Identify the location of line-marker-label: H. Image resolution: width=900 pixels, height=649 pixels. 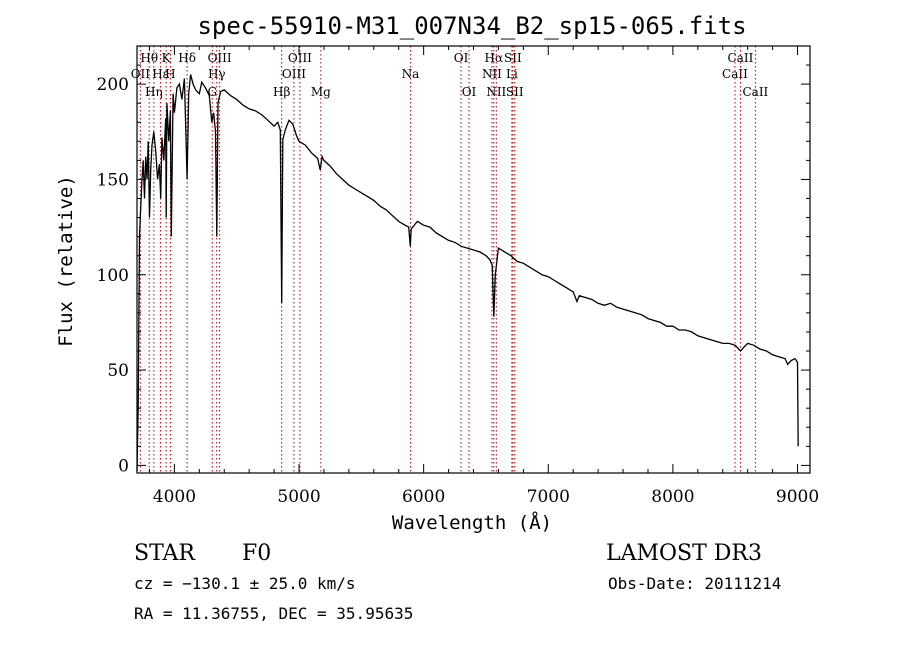
(170, 74).